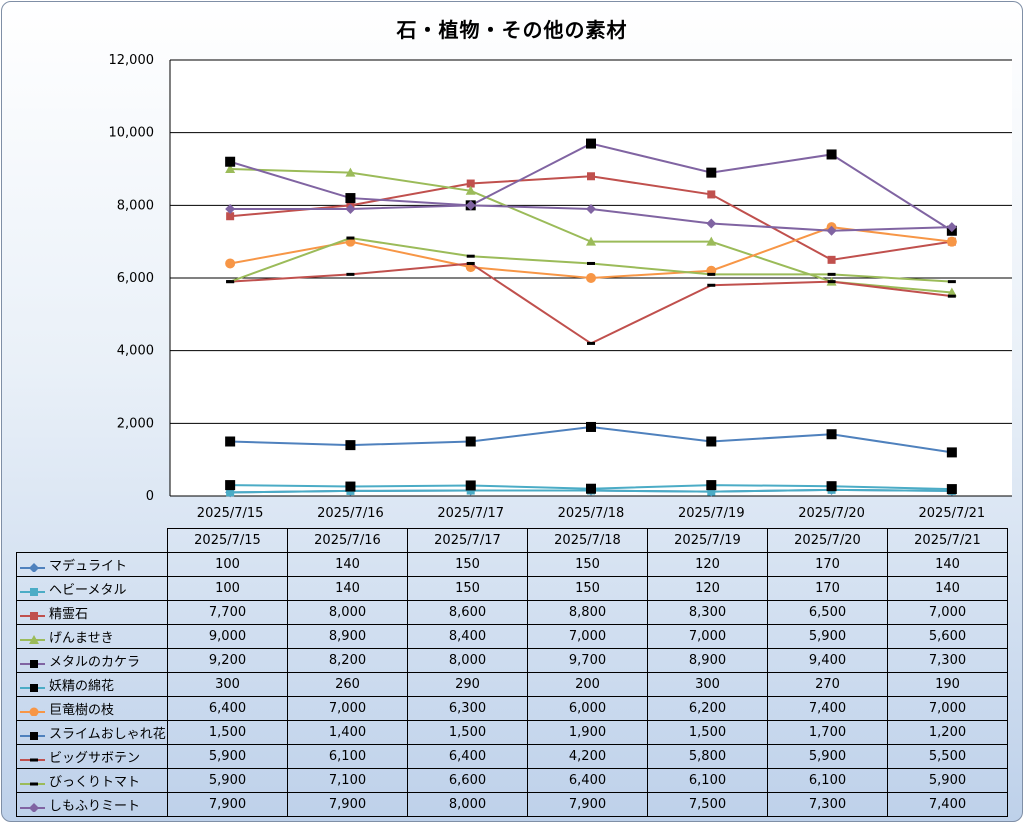 The width and height of the screenshot is (1024, 823). Describe the element at coordinates (470, 513) in the screenshot. I see `x-tick-label: 2025/7/17` at that location.